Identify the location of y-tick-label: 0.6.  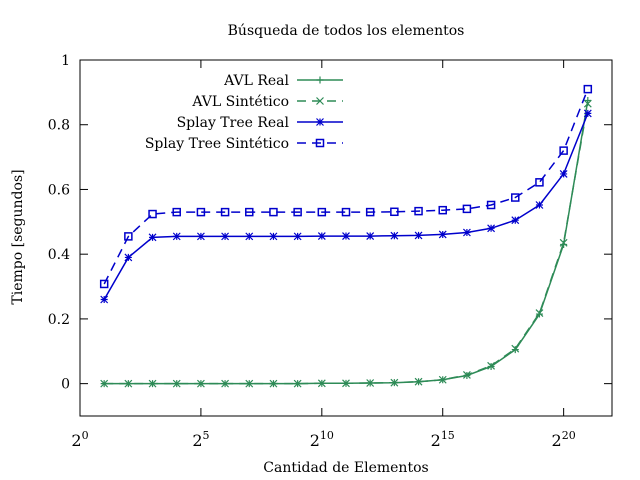
(59, 190).